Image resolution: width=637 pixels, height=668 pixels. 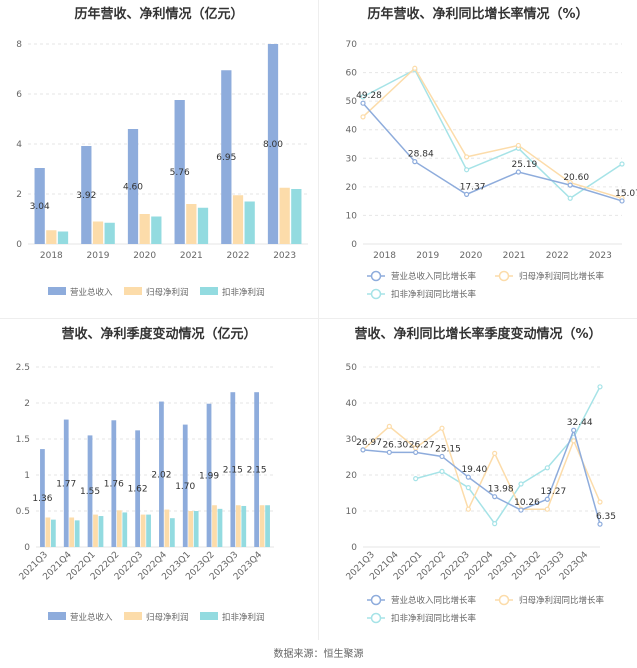 I want to click on y-tick-label: 70, so click(x=352, y=45).